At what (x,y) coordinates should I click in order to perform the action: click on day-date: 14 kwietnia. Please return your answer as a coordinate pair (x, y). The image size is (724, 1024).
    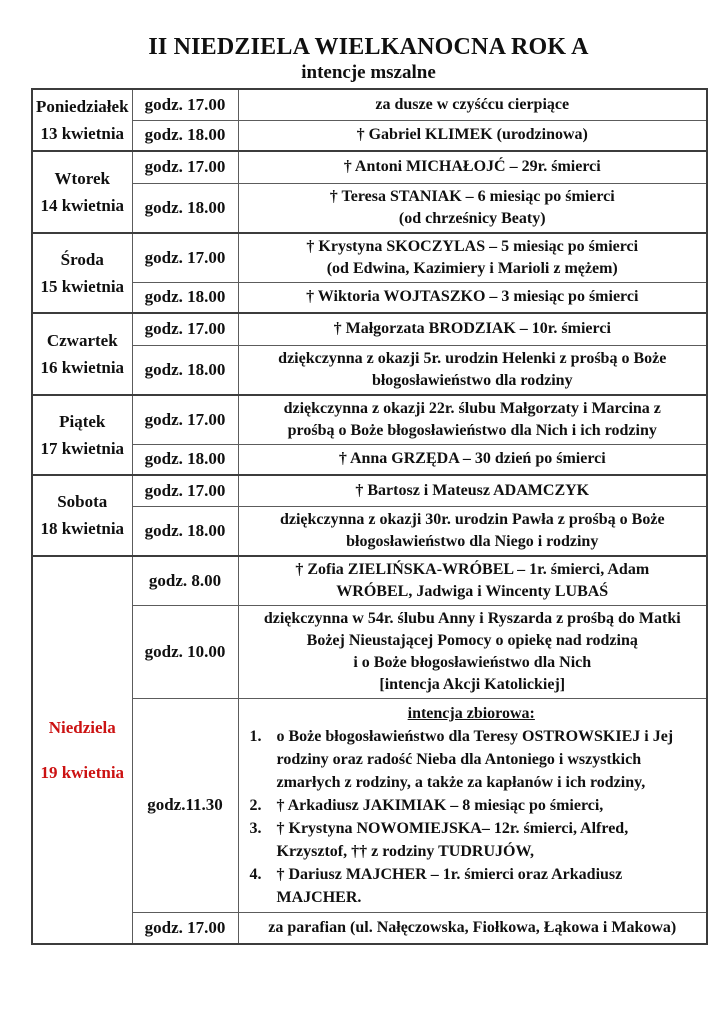
    Looking at the image, I should click on (82, 205).